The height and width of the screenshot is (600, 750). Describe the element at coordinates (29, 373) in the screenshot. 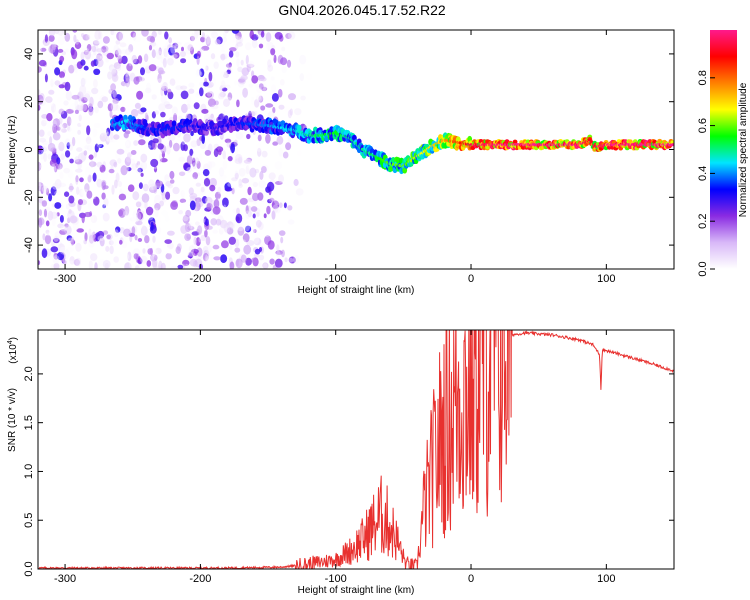

I see `y-tick-label: 2.0` at that location.